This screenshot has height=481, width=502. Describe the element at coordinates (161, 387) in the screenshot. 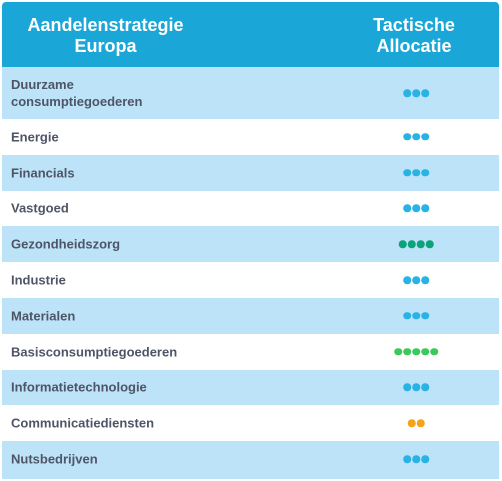

I see `sector-label: Informatietechnologie` at that location.